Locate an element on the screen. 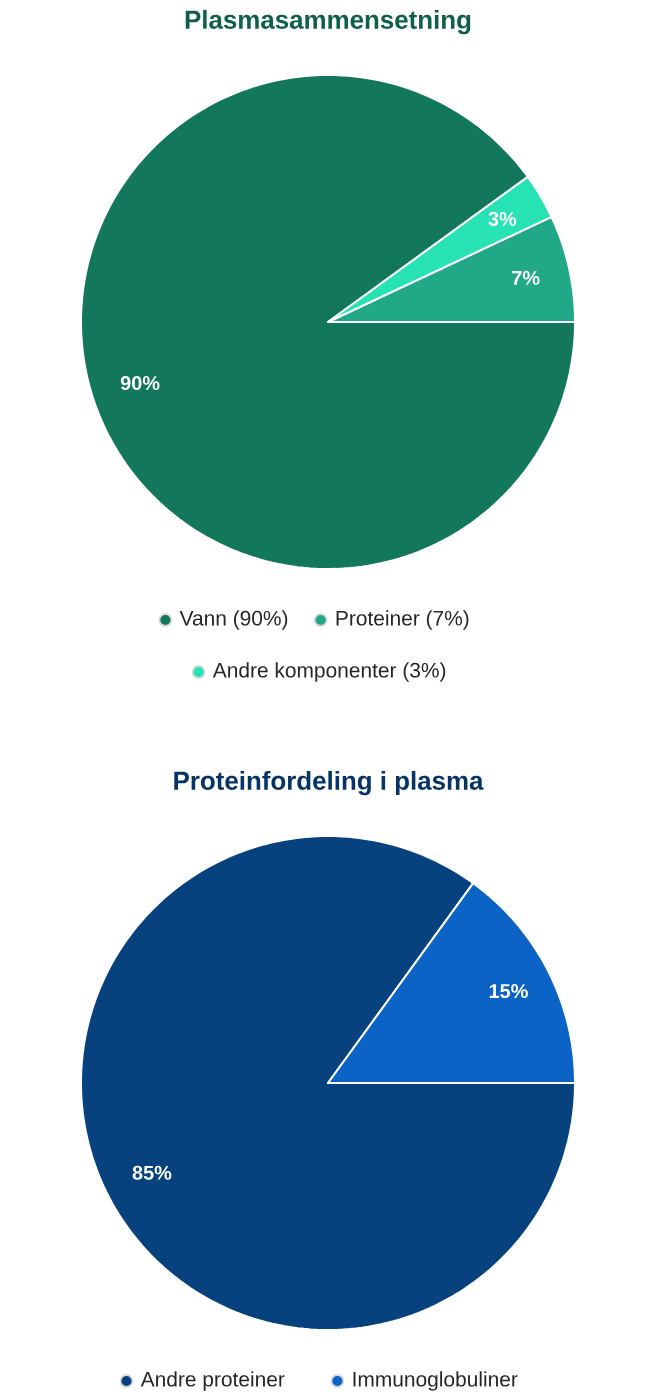 This screenshot has height=1400, width=656. legend-label: Vann (90%) is located at coordinates (233, 620).